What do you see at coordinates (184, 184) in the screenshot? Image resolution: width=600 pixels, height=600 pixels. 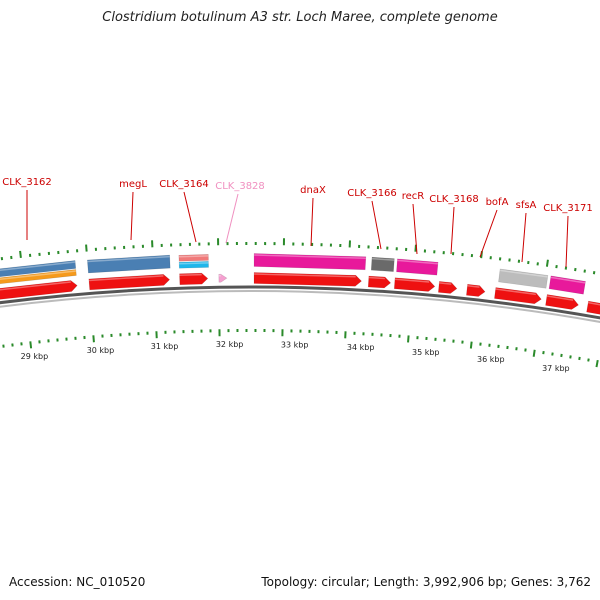 I see `gene-label: CLK_3164` at bounding box center [184, 184].